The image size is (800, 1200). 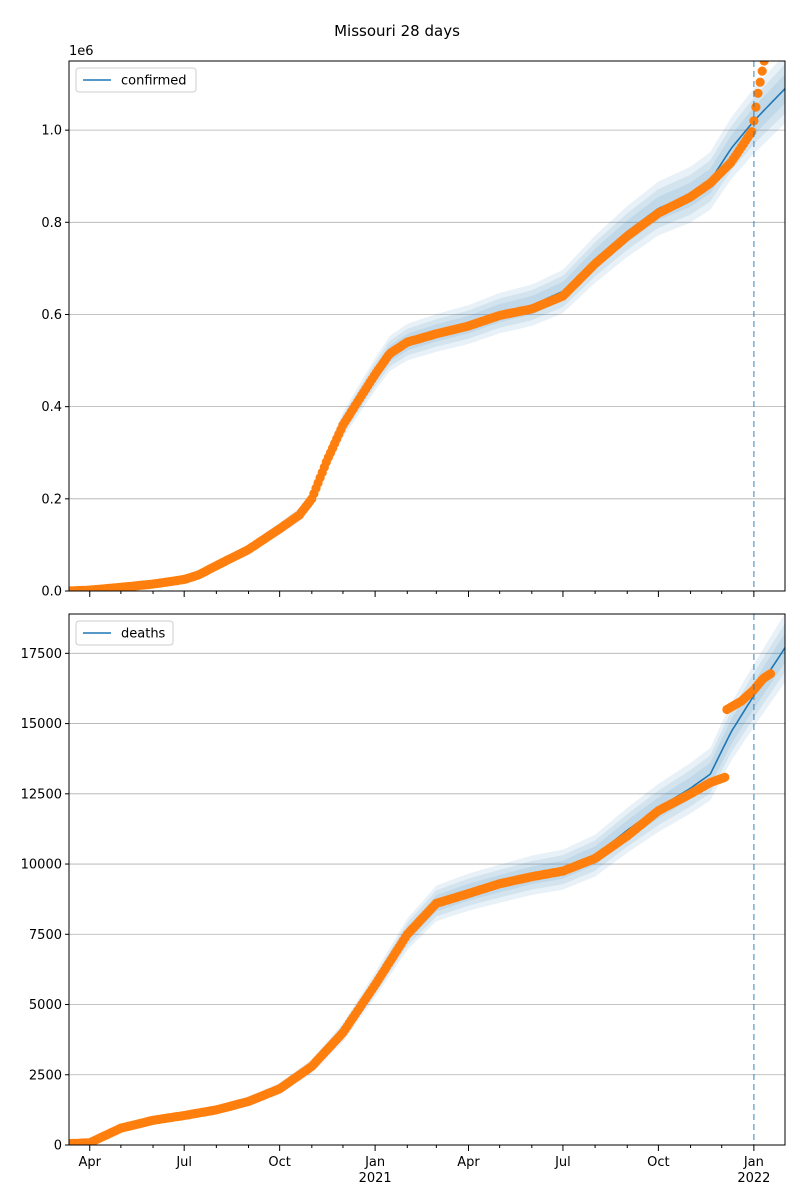 I want to click on y-tick-label: 0.0, so click(x=51, y=592).